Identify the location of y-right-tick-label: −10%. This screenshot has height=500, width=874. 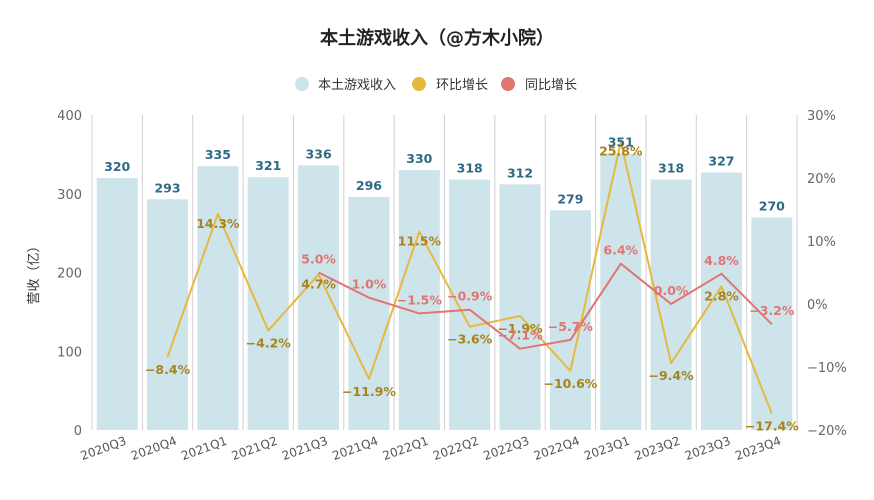
(827, 368).